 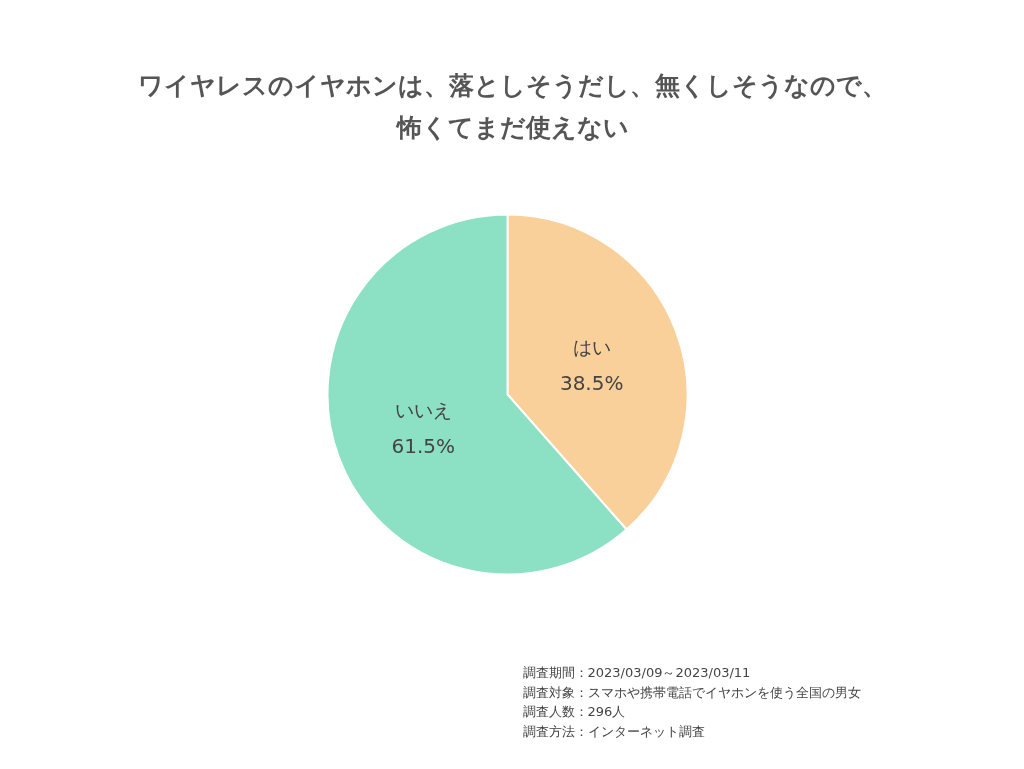 I want to click on data-label: 61.5%, so click(x=423, y=446).